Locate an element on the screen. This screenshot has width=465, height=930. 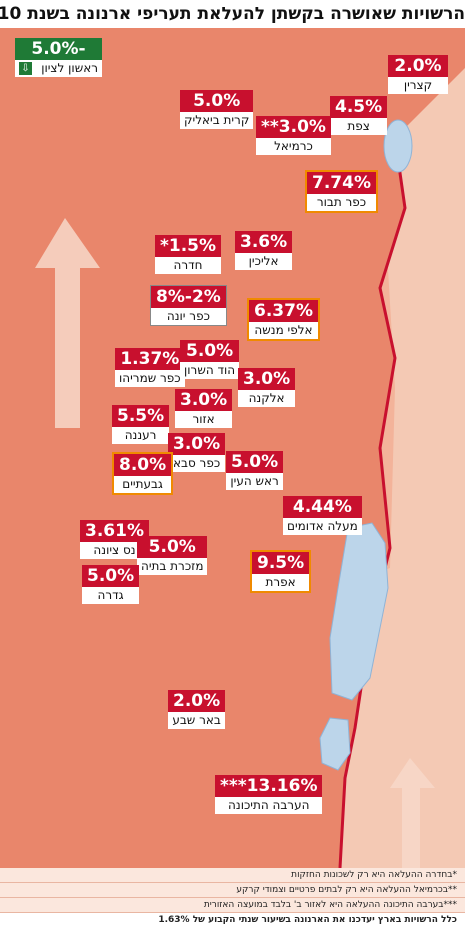
place-name: מזכרת בתיה is located at coordinates (172, 566).